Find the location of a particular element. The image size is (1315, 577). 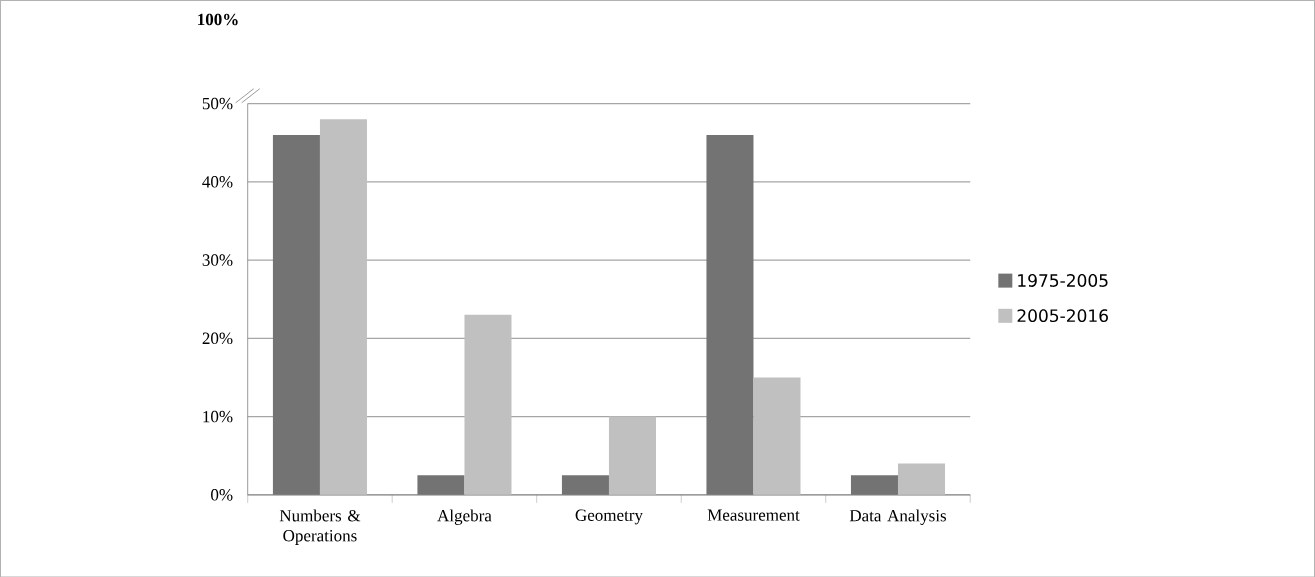

y-tick-label: 30% is located at coordinates (217, 260).